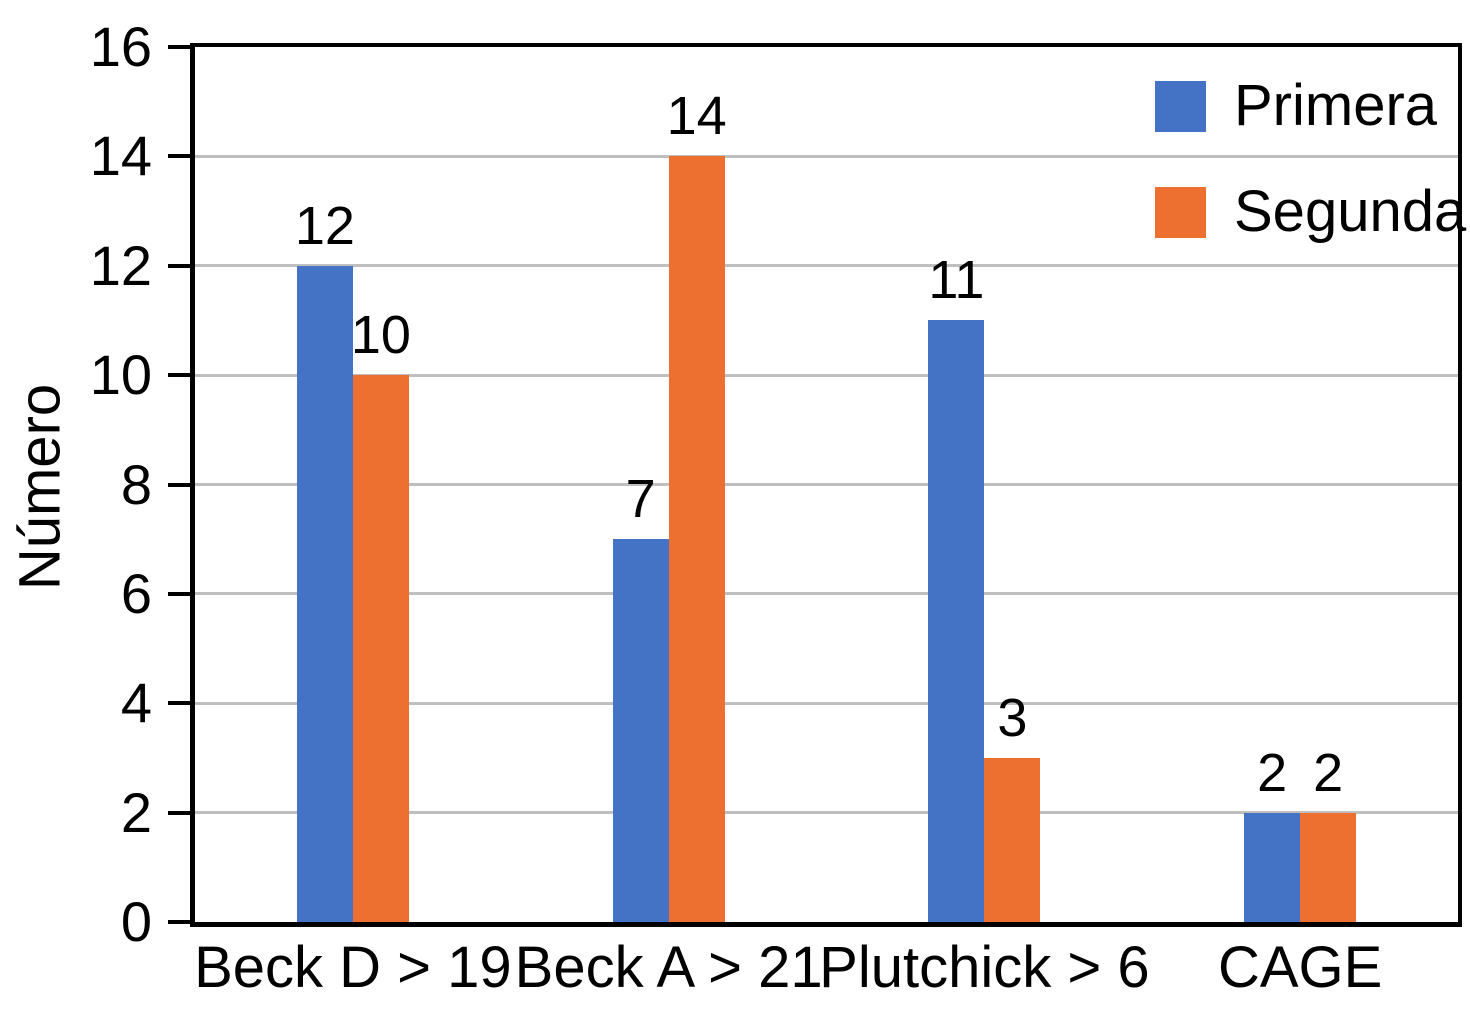  Describe the element at coordinates (1350, 211) in the screenshot. I see `legend-label: Segunda` at that location.